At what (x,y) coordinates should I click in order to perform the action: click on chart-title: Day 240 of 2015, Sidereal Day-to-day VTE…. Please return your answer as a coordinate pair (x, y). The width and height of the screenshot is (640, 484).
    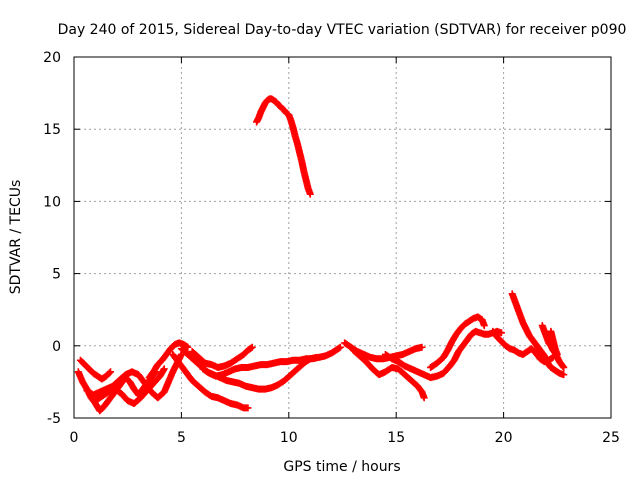
    Looking at the image, I should click on (342, 30).